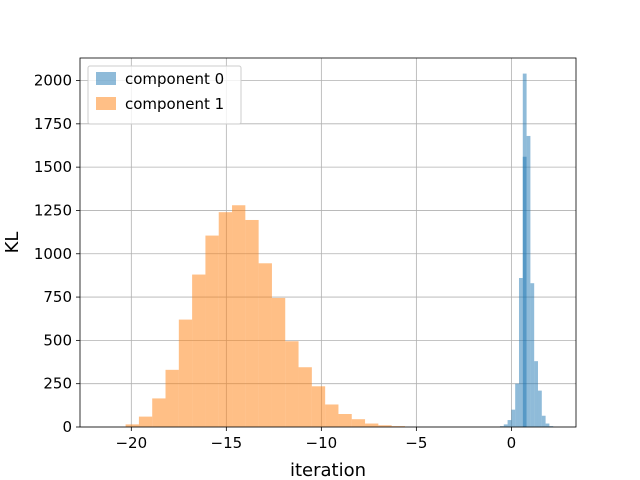  I want to click on x-ticks: −20 −15 −10 −5 0, so click(315, 439).